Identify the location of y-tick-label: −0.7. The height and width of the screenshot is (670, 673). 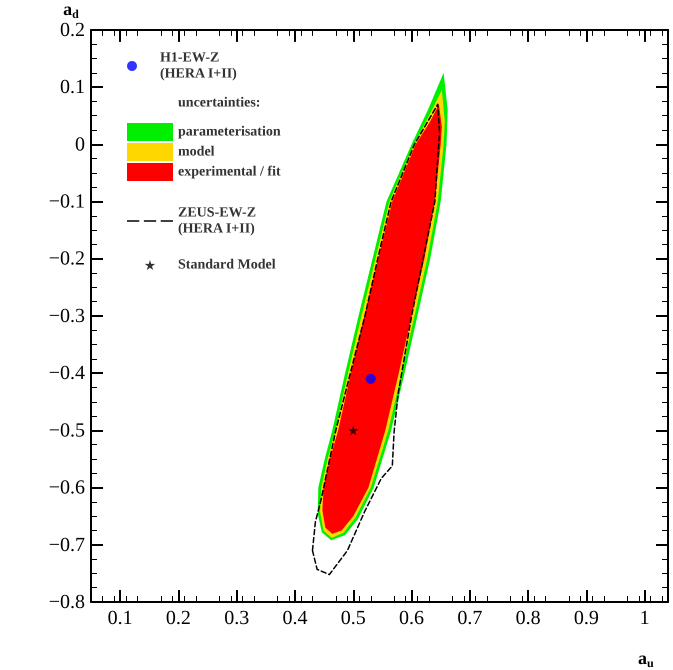
(66, 545).